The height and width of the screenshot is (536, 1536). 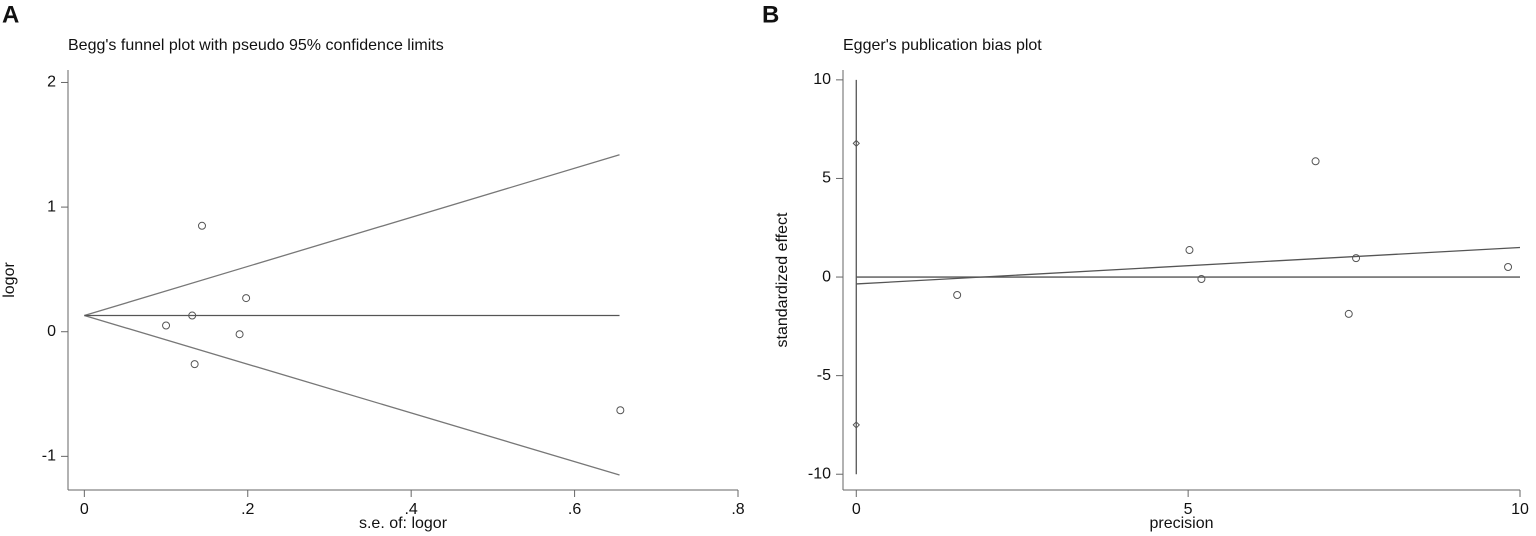 What do you see at coordinates (247, 509) in the screenshot?
I see `x-tick-label: .2` at bounding box center [247, 509].